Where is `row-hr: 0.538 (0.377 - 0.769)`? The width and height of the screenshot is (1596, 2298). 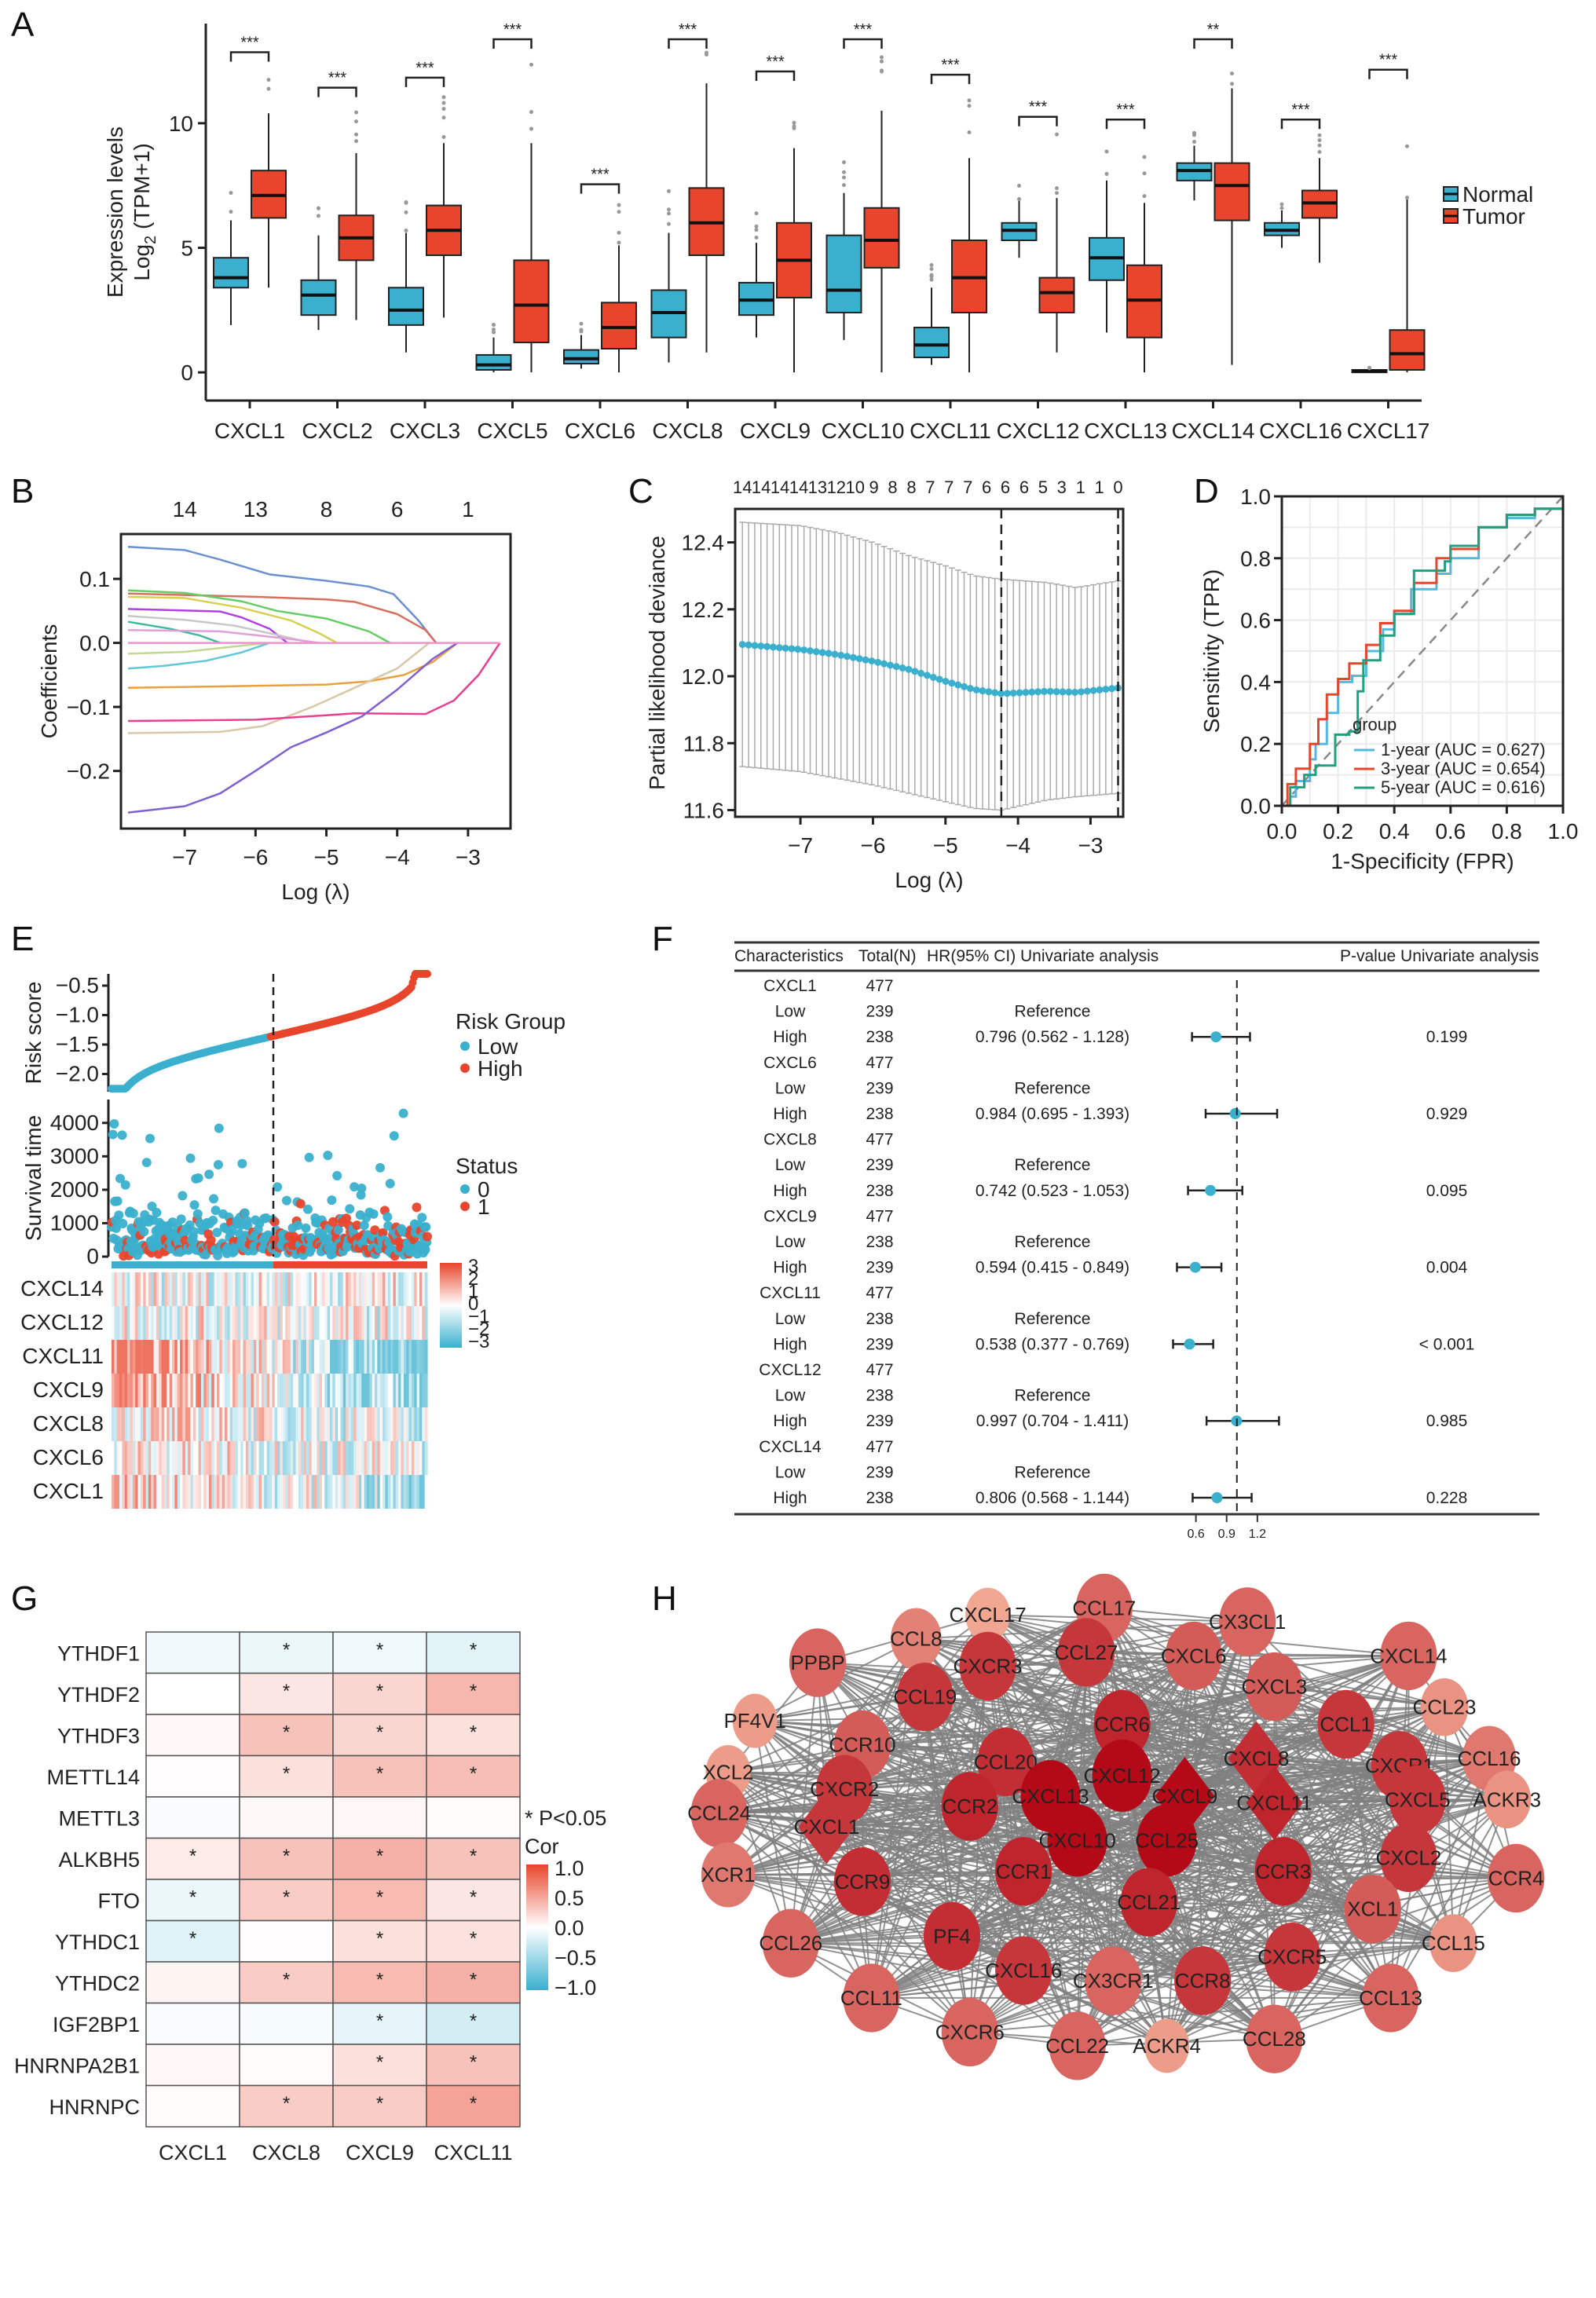
row-hr: 0.538 (0.377 - 0.769) is located at coordinates (1052, 1344).